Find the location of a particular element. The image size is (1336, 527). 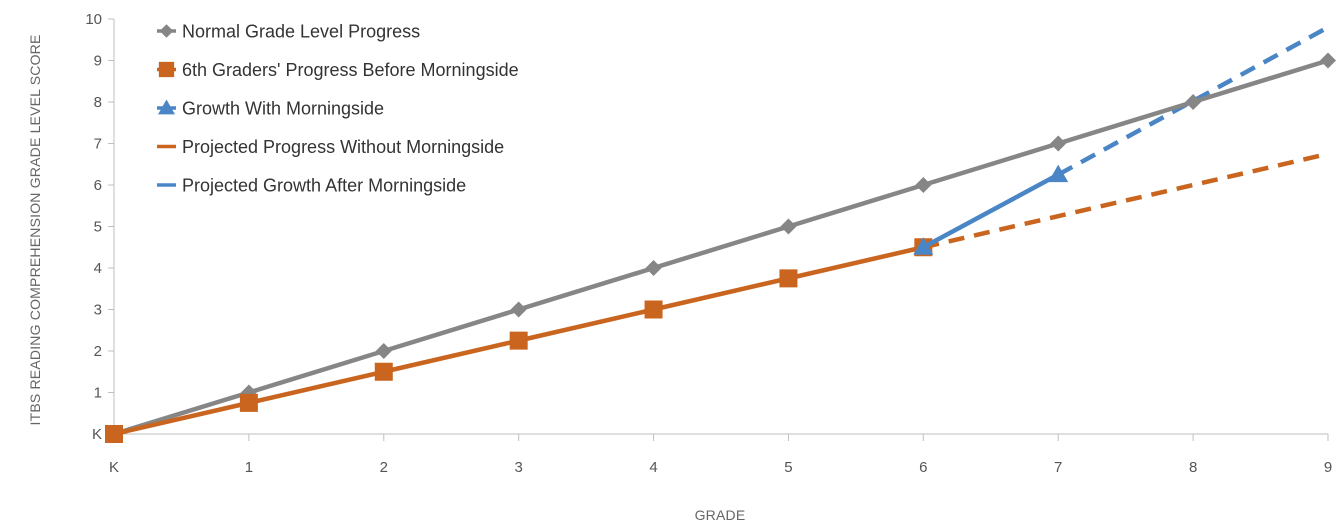

legend-item: Growth With Morningside is located at coordinates (270, 109).